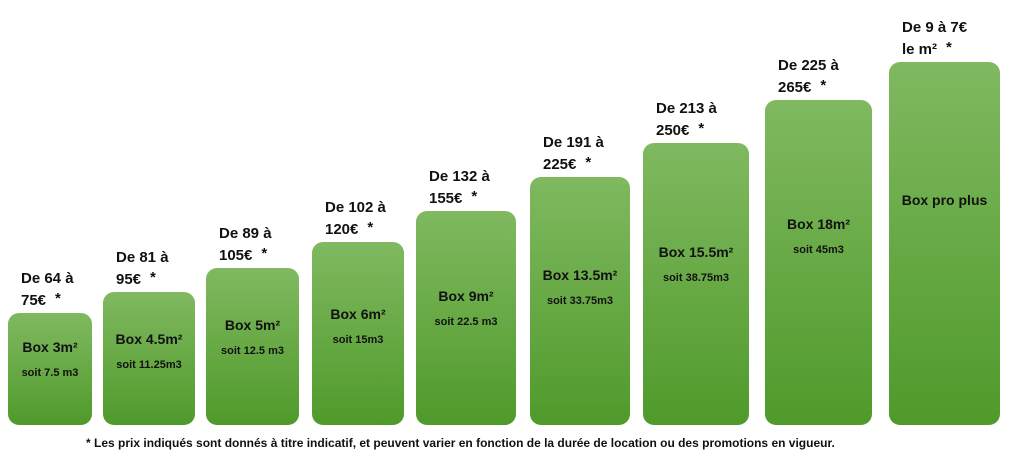  Describe the element at coordinates (945, 200) in the screenshot. I see `box-name: Box pro plus` at that location.